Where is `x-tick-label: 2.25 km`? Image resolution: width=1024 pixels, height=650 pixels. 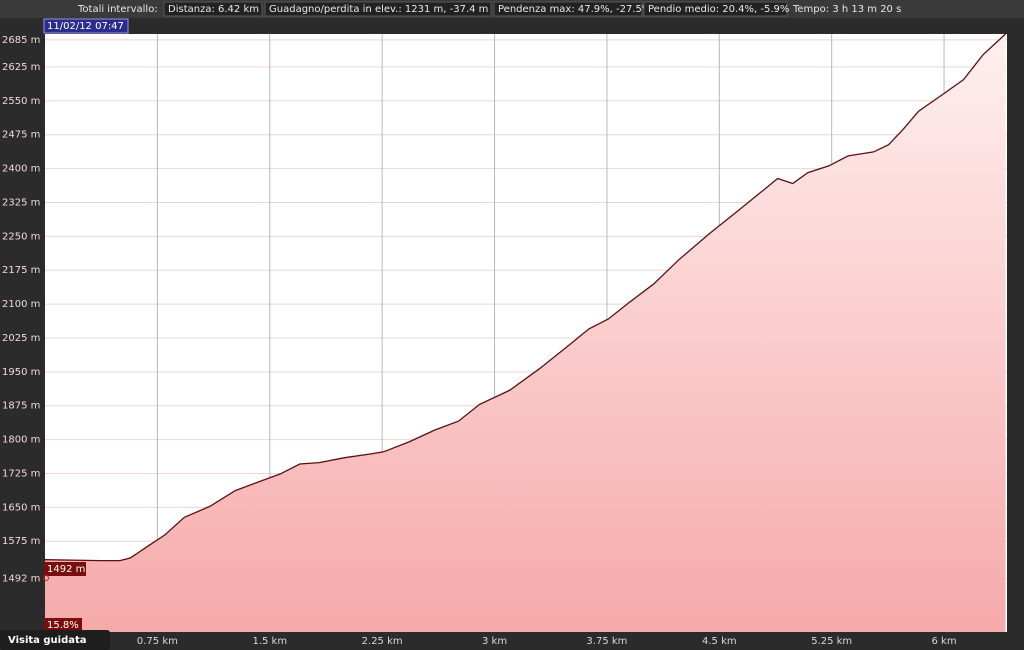 x-tick-label: 2.25 km is located at coordinates (382, 641).